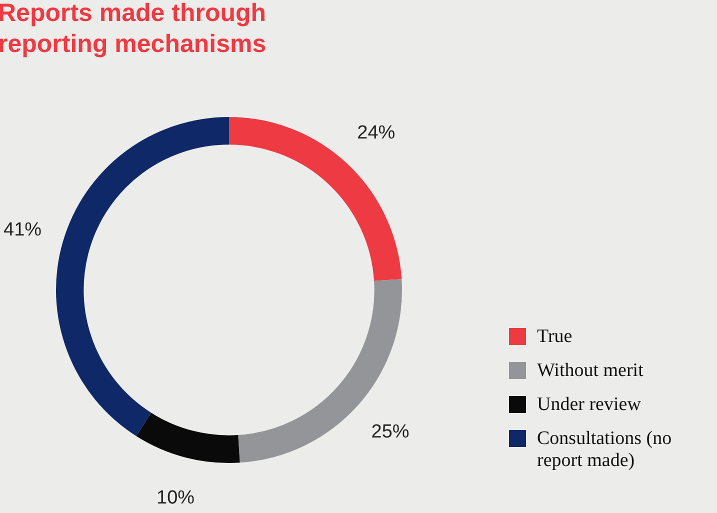 This screenshot has height=513, width=717. Describe the element at coordinates (23, 229) in the screenshot. I see `data-label: 41%` at that location.